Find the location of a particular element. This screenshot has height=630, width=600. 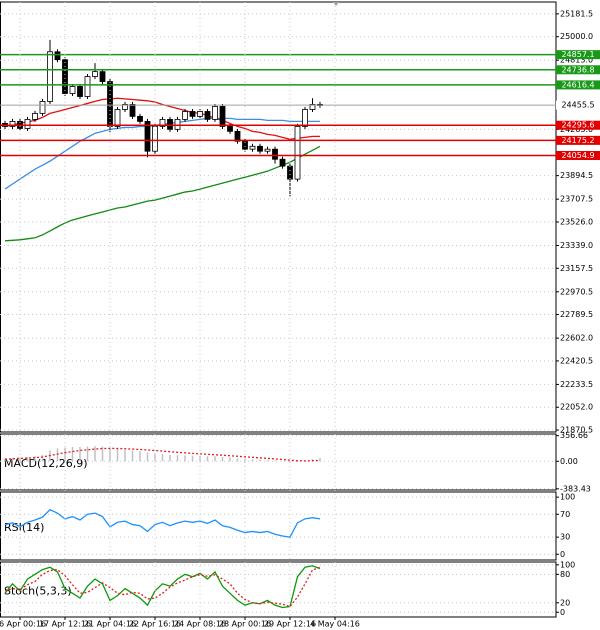

y-tick-label: 22233.5 is located at coordinates (576, 384).